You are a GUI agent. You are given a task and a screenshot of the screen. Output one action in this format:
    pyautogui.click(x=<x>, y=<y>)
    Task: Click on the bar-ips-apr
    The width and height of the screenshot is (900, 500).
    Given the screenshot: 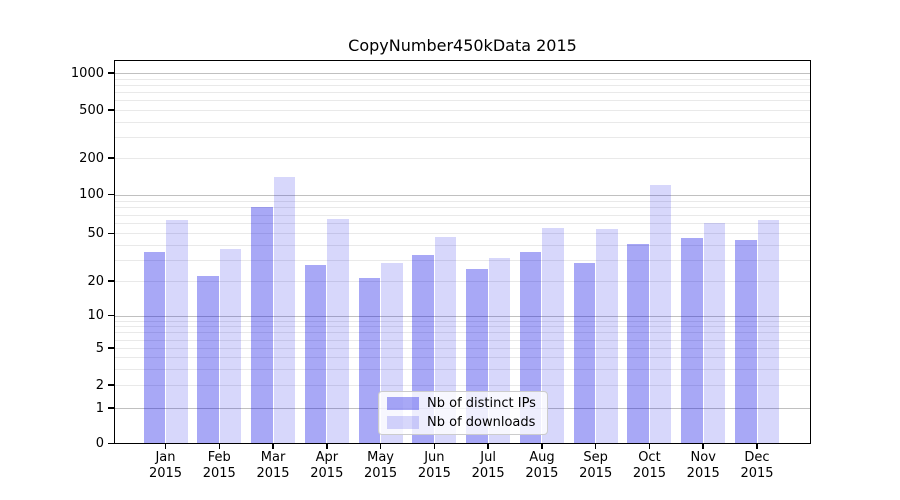 What is the action you would take?
    pyautogui.click(x=315, y=354)
    